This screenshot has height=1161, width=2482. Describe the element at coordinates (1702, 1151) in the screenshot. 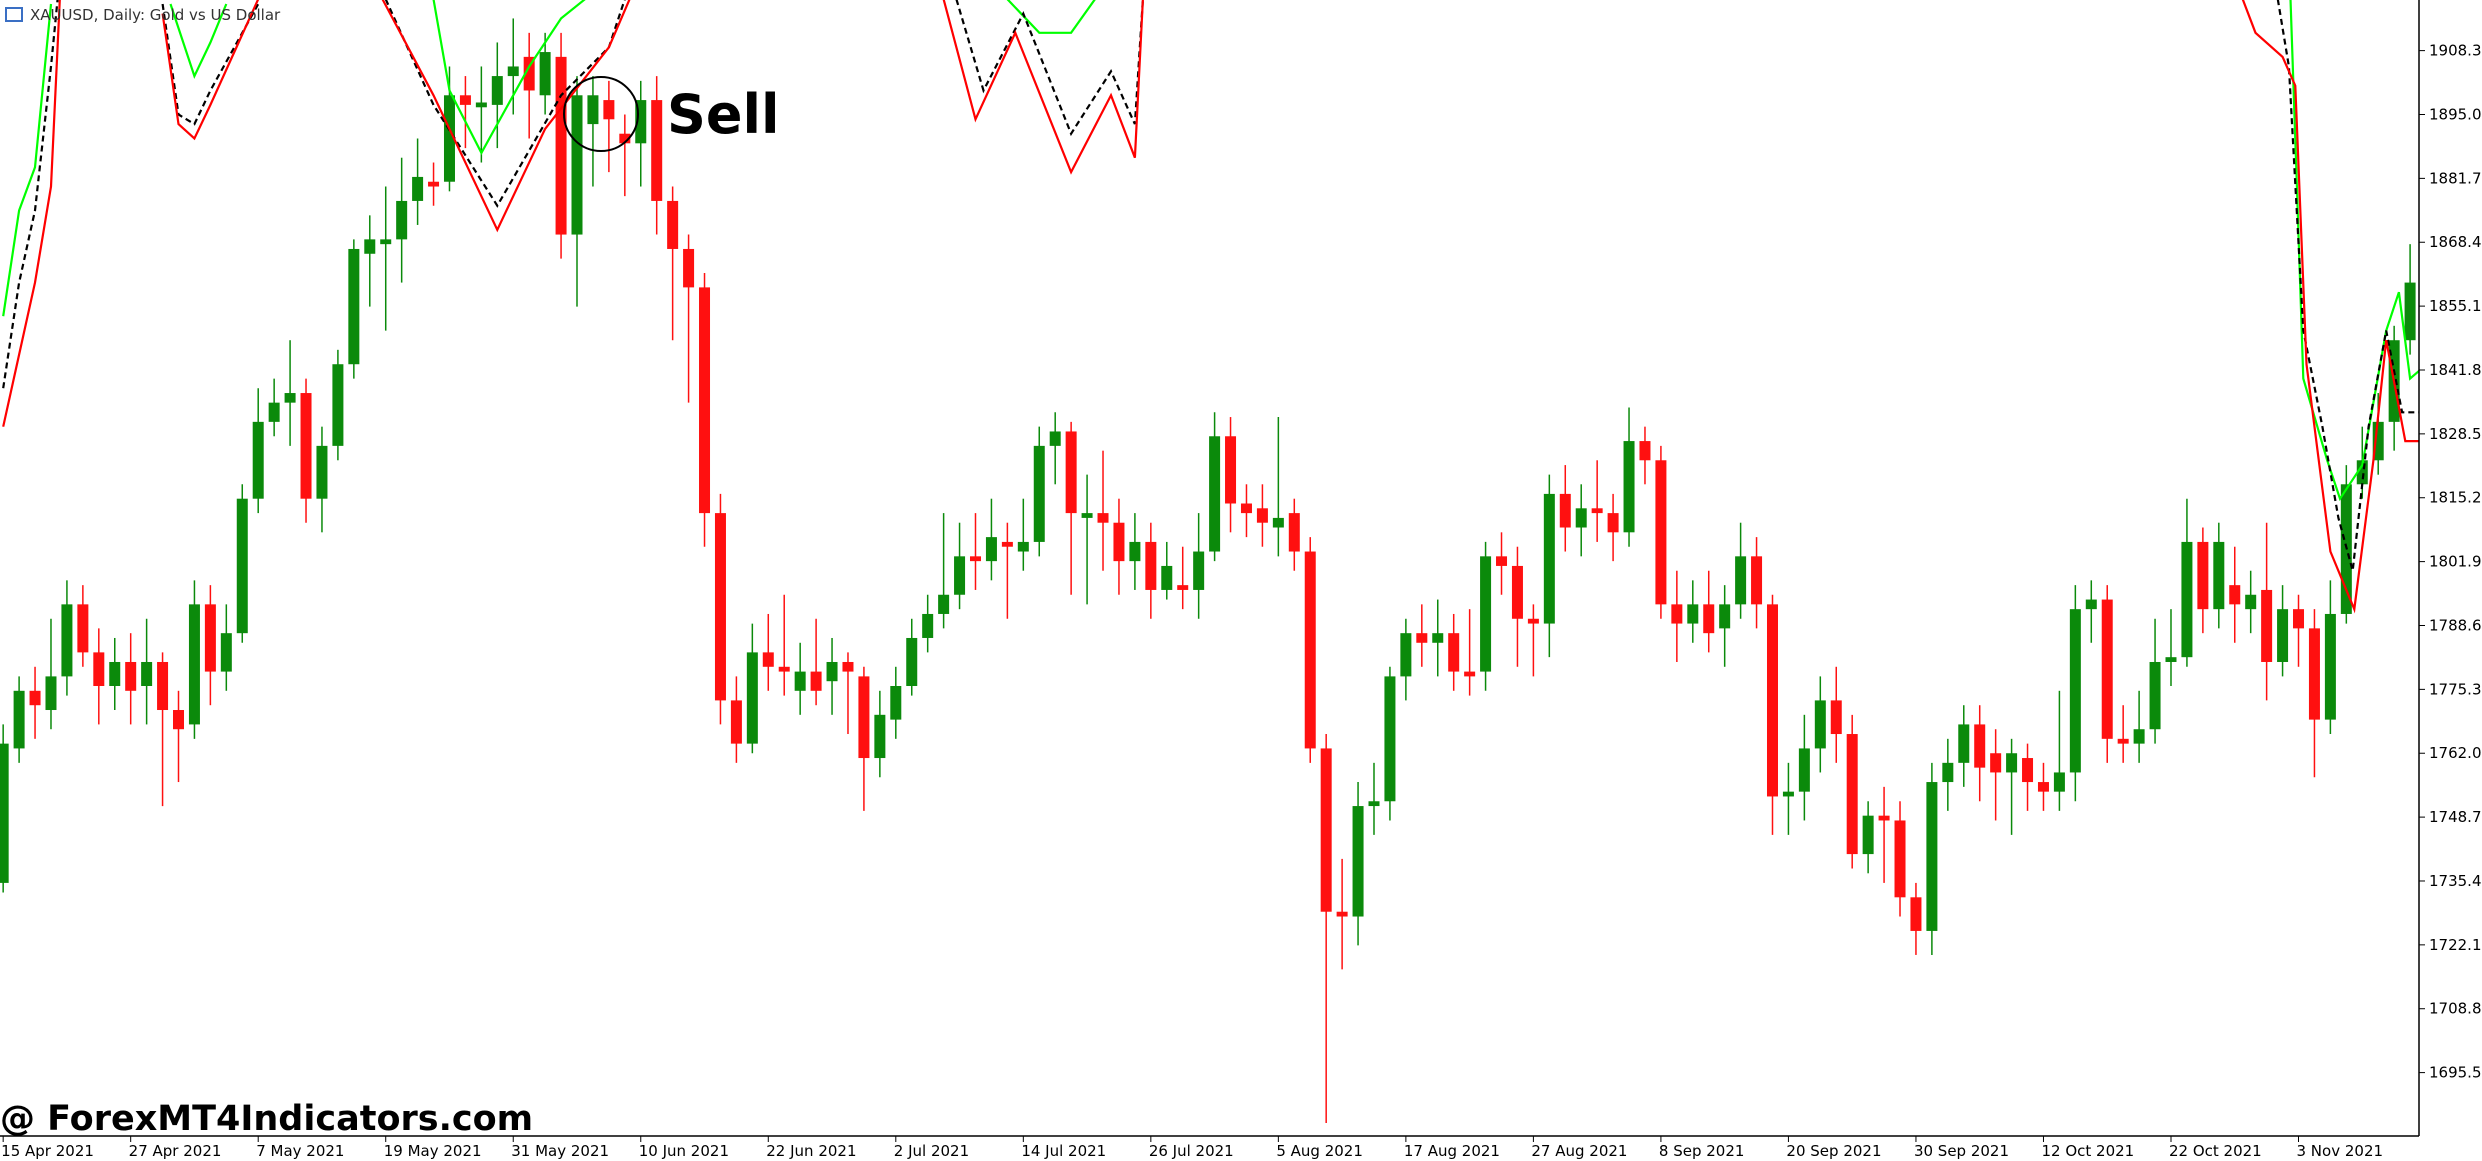

I see `x-tick-label: 8 Sep 2021` at that location.